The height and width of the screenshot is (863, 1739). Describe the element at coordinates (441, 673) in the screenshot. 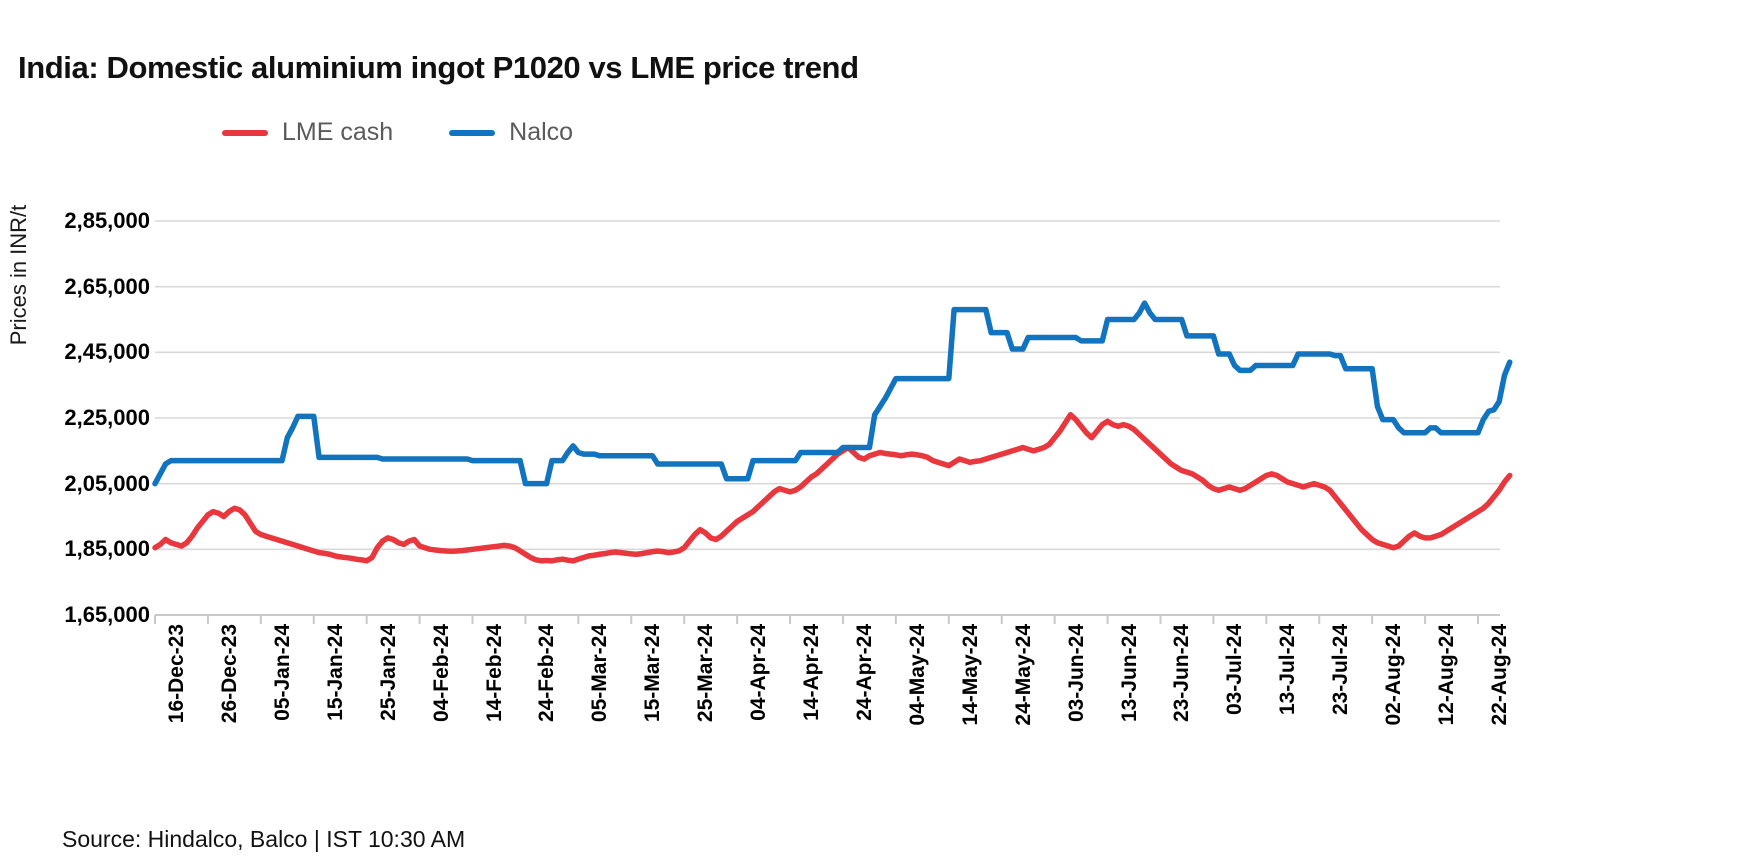

I see `x-axis-tick-label: 04-Feb-24` at that location.